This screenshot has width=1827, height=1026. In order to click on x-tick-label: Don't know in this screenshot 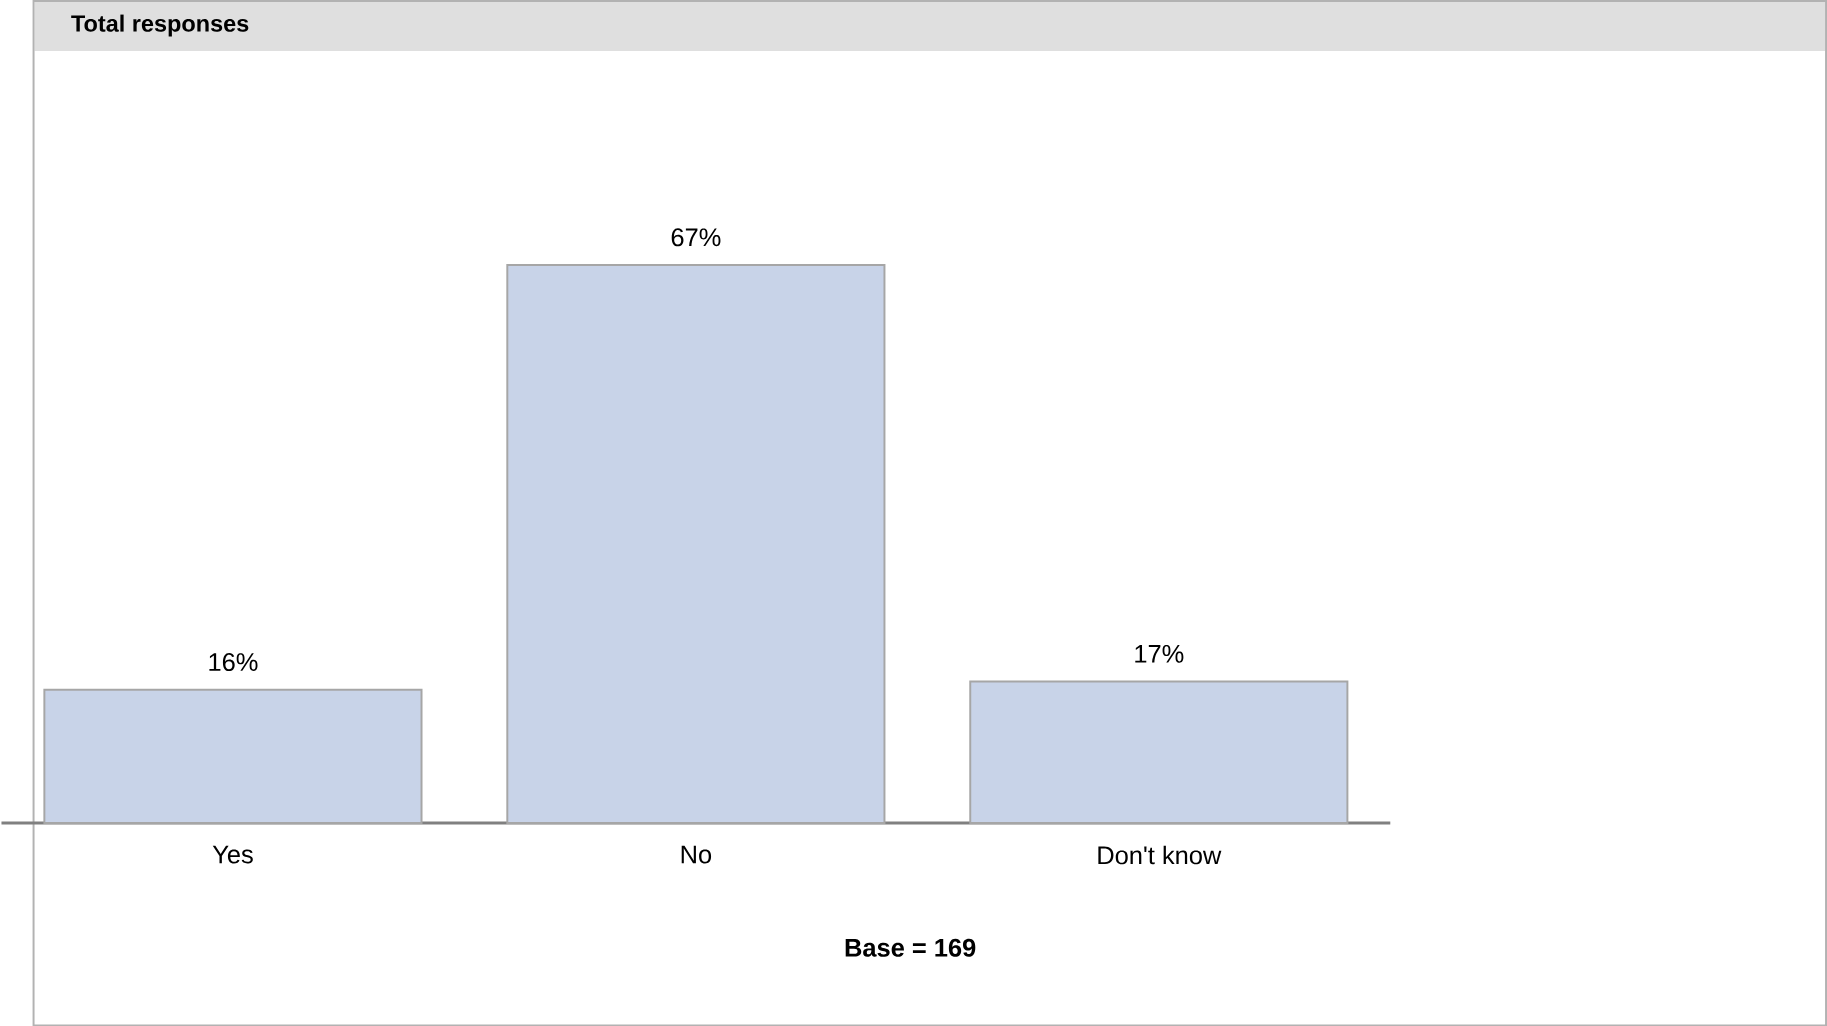, I will do `click(1160, 855)`.